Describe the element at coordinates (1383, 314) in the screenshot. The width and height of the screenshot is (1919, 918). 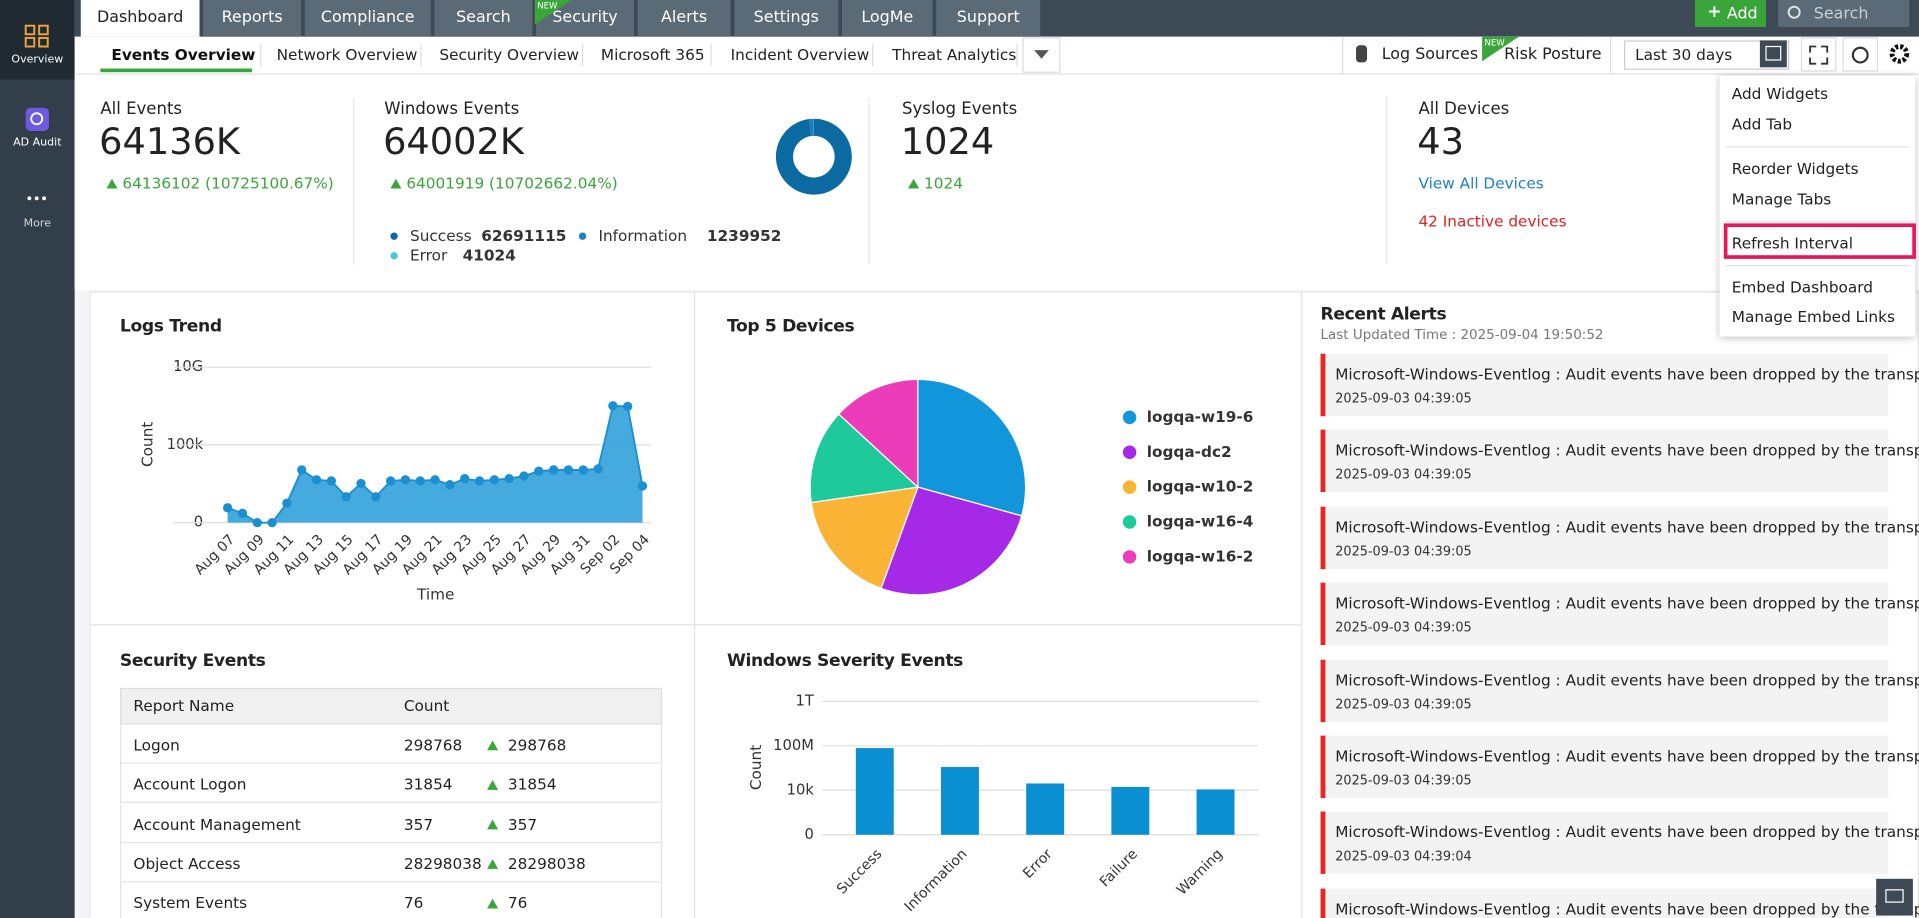
I see `widget-title: Recent Alerts` at that location.